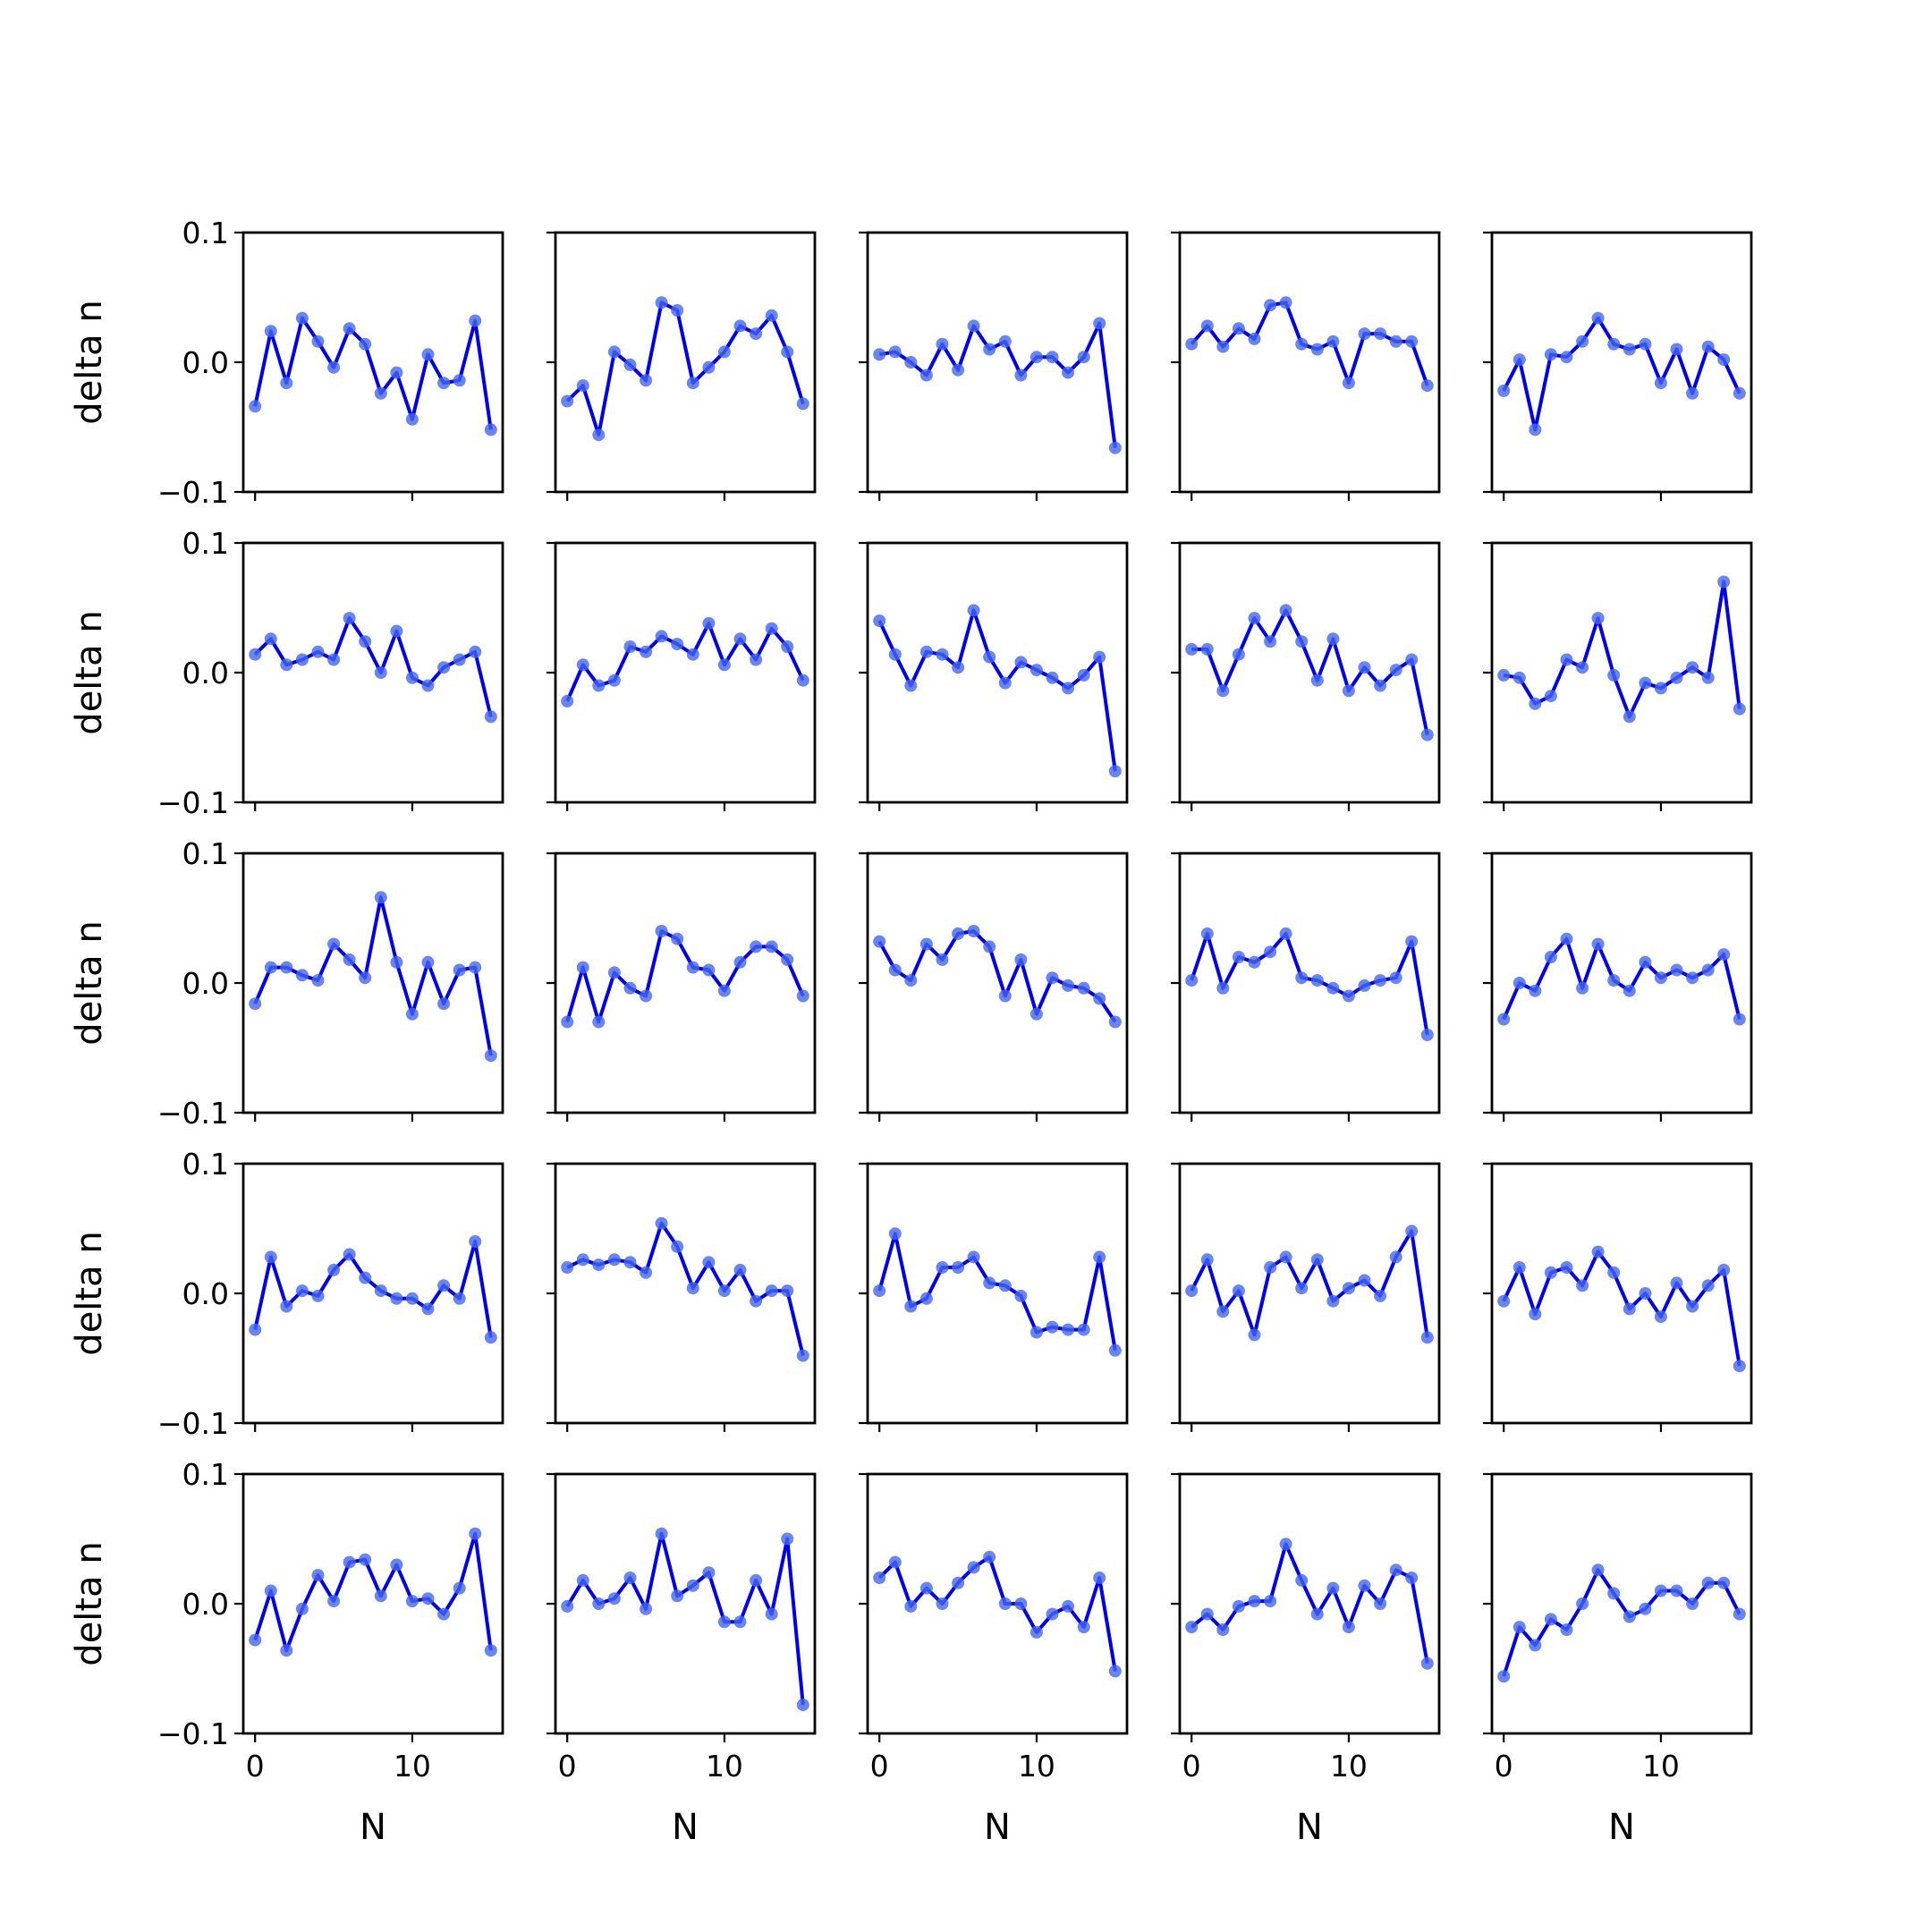 The width and height of the screenshot is (1932, 1932). What do you see at coordinates (89, 982) in the screenshot?
I see `y-axis-label: delta n` at bounding box center [89, 982].